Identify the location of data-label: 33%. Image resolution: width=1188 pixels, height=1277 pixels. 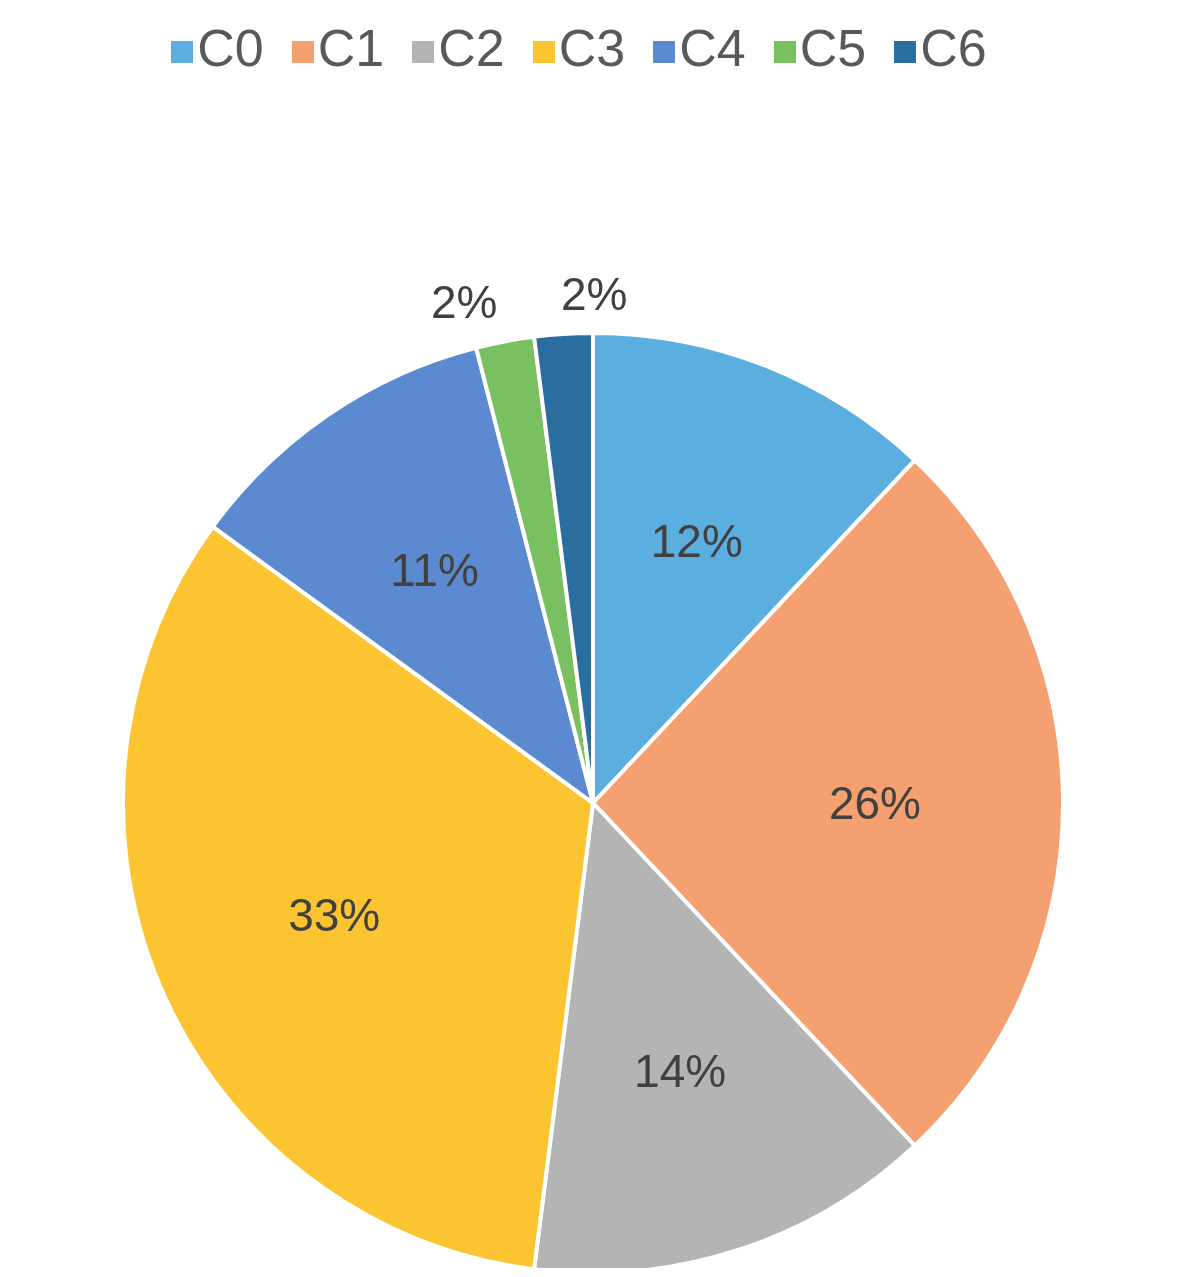
(334, 915).